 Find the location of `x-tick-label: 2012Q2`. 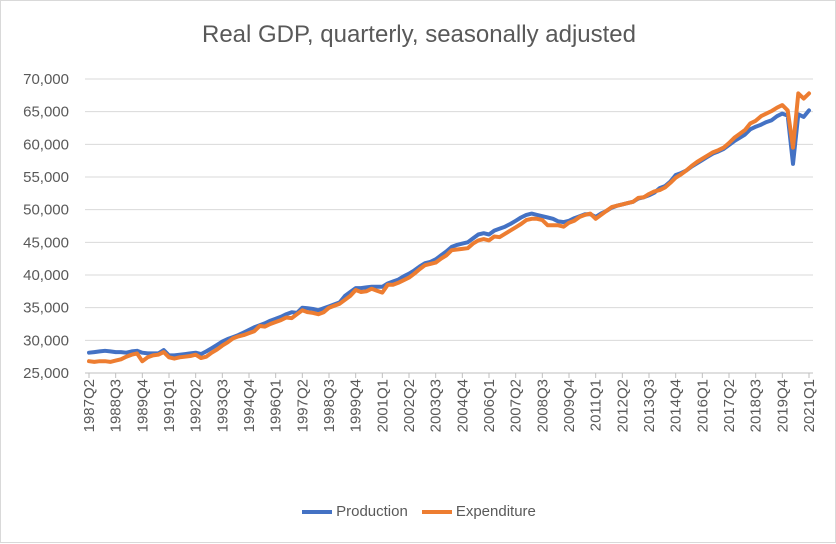

x-tick-label: 2012Q2 is located at coordinates (622, 405).